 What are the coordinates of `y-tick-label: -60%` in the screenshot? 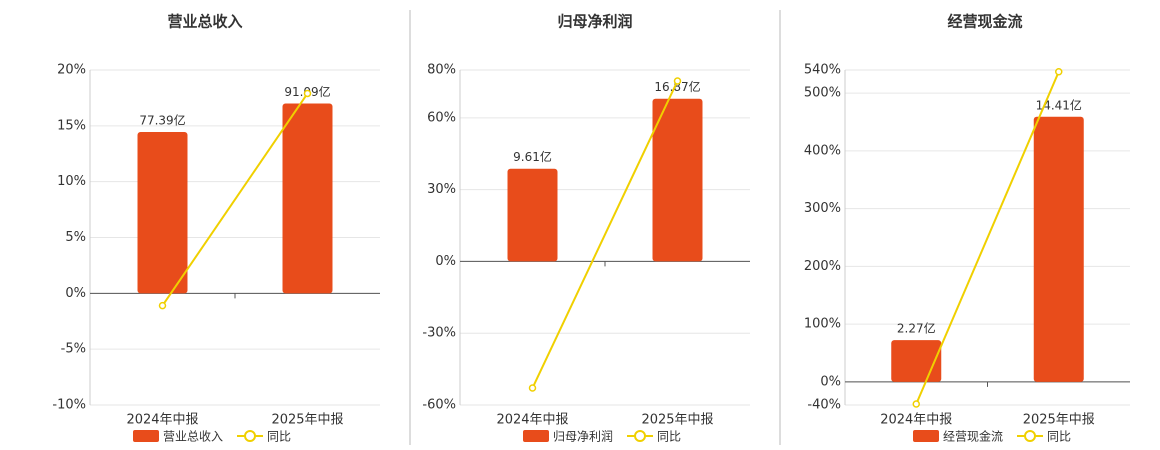 It's located at (439, 405).